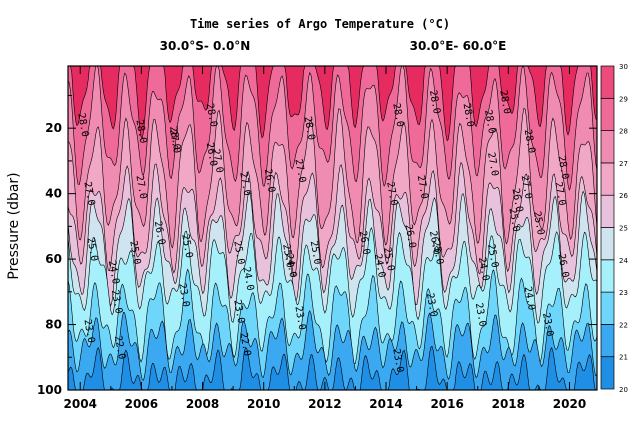  What do you see at coordinates (623, 261) in the screenshot?
I see `colorbar-tick-label: 24` at bounding box center [623, 261].